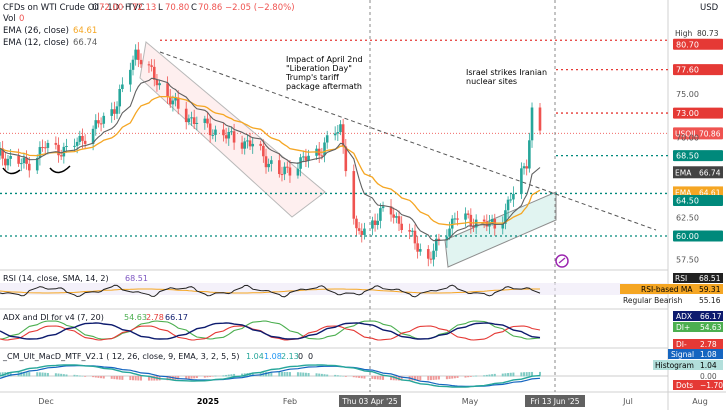  Describe the element at coordinates (698, 44) in the screenshot. I see `level-80-70-badge` at that location.